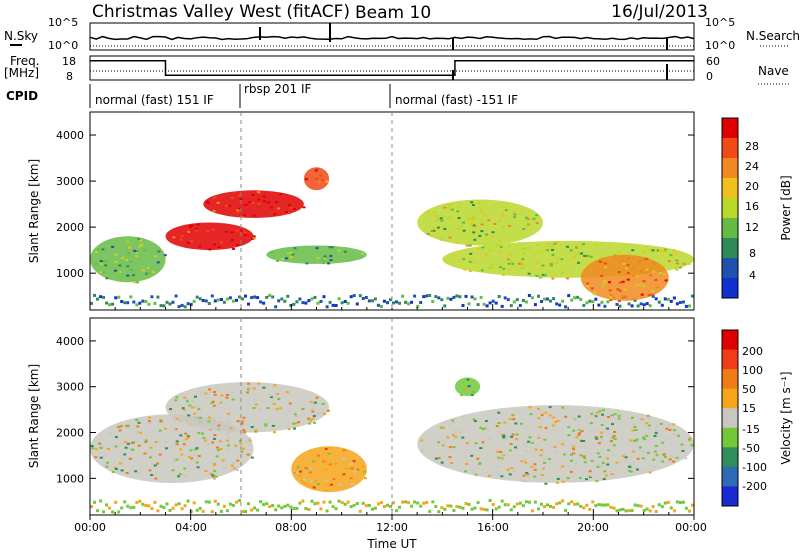 This screenshot has width=800, height=554. What do you see at coordinates (773, 71) in the screenshot?
I see `nave-label: Nave` at bounding box center [773, 71].